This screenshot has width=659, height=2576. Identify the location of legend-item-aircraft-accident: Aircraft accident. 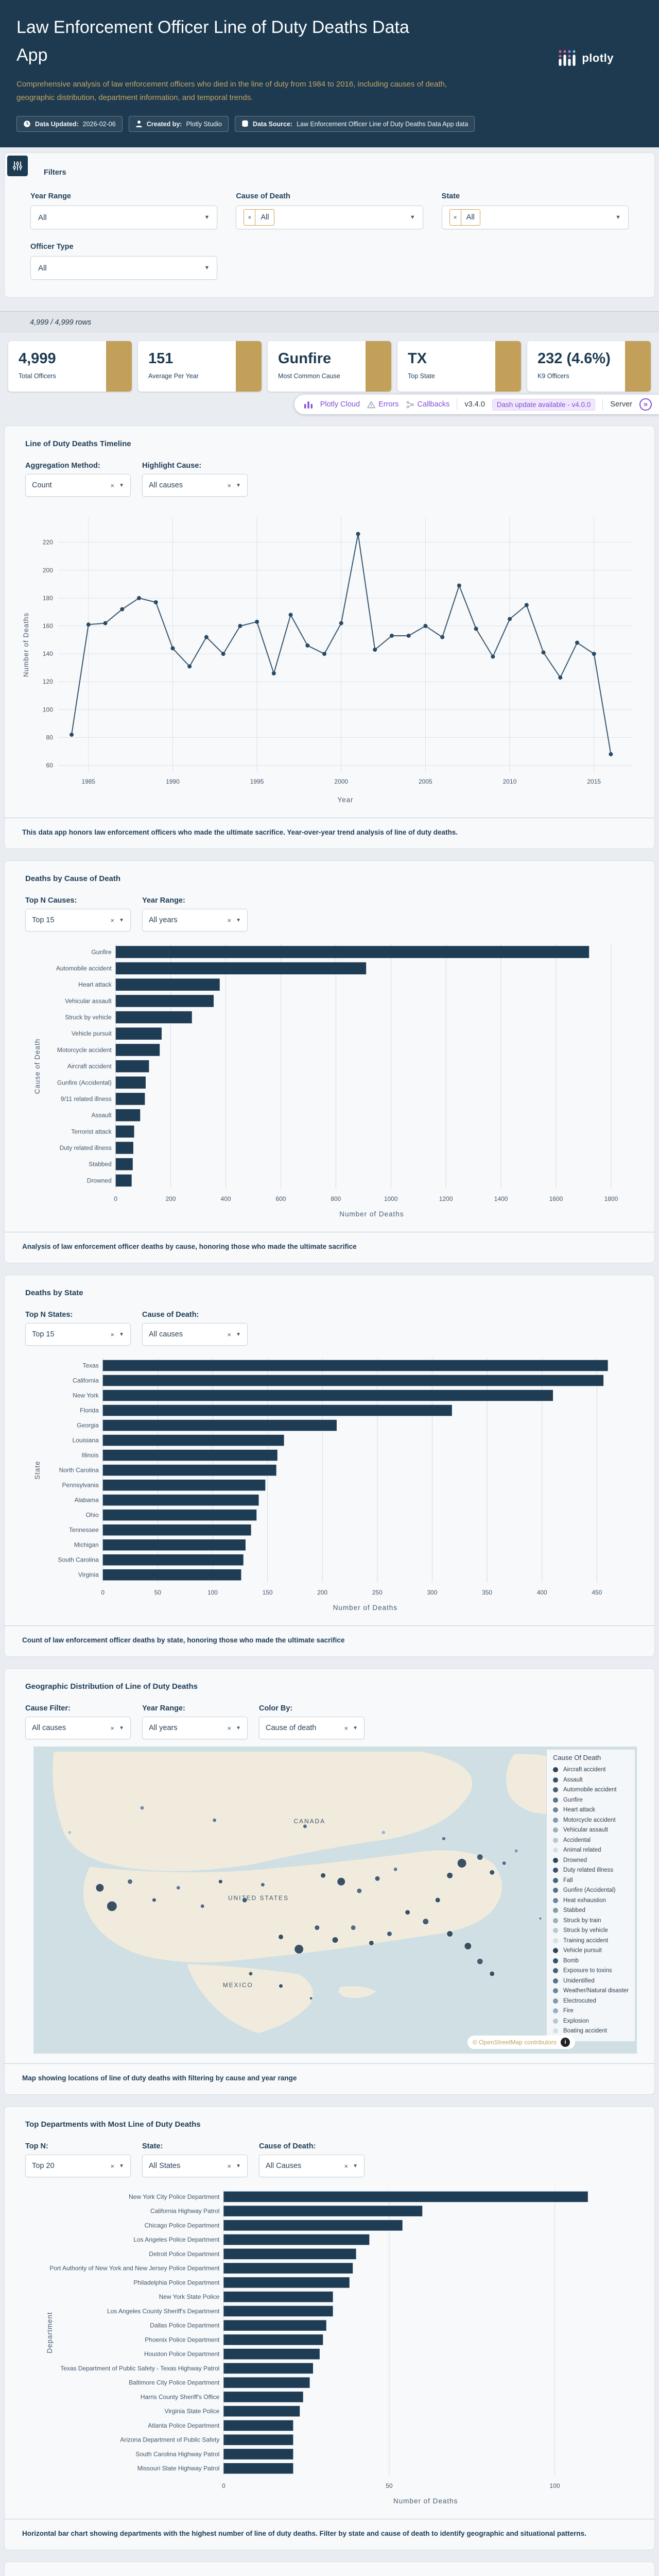
(591, 1770).